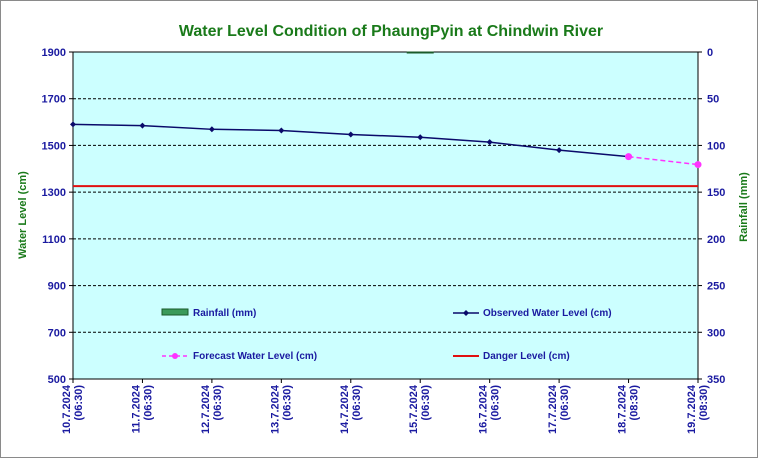 This screenshot has width=758, height=459. I want to click on y-left-tick-label: 500, so click(57, 380).